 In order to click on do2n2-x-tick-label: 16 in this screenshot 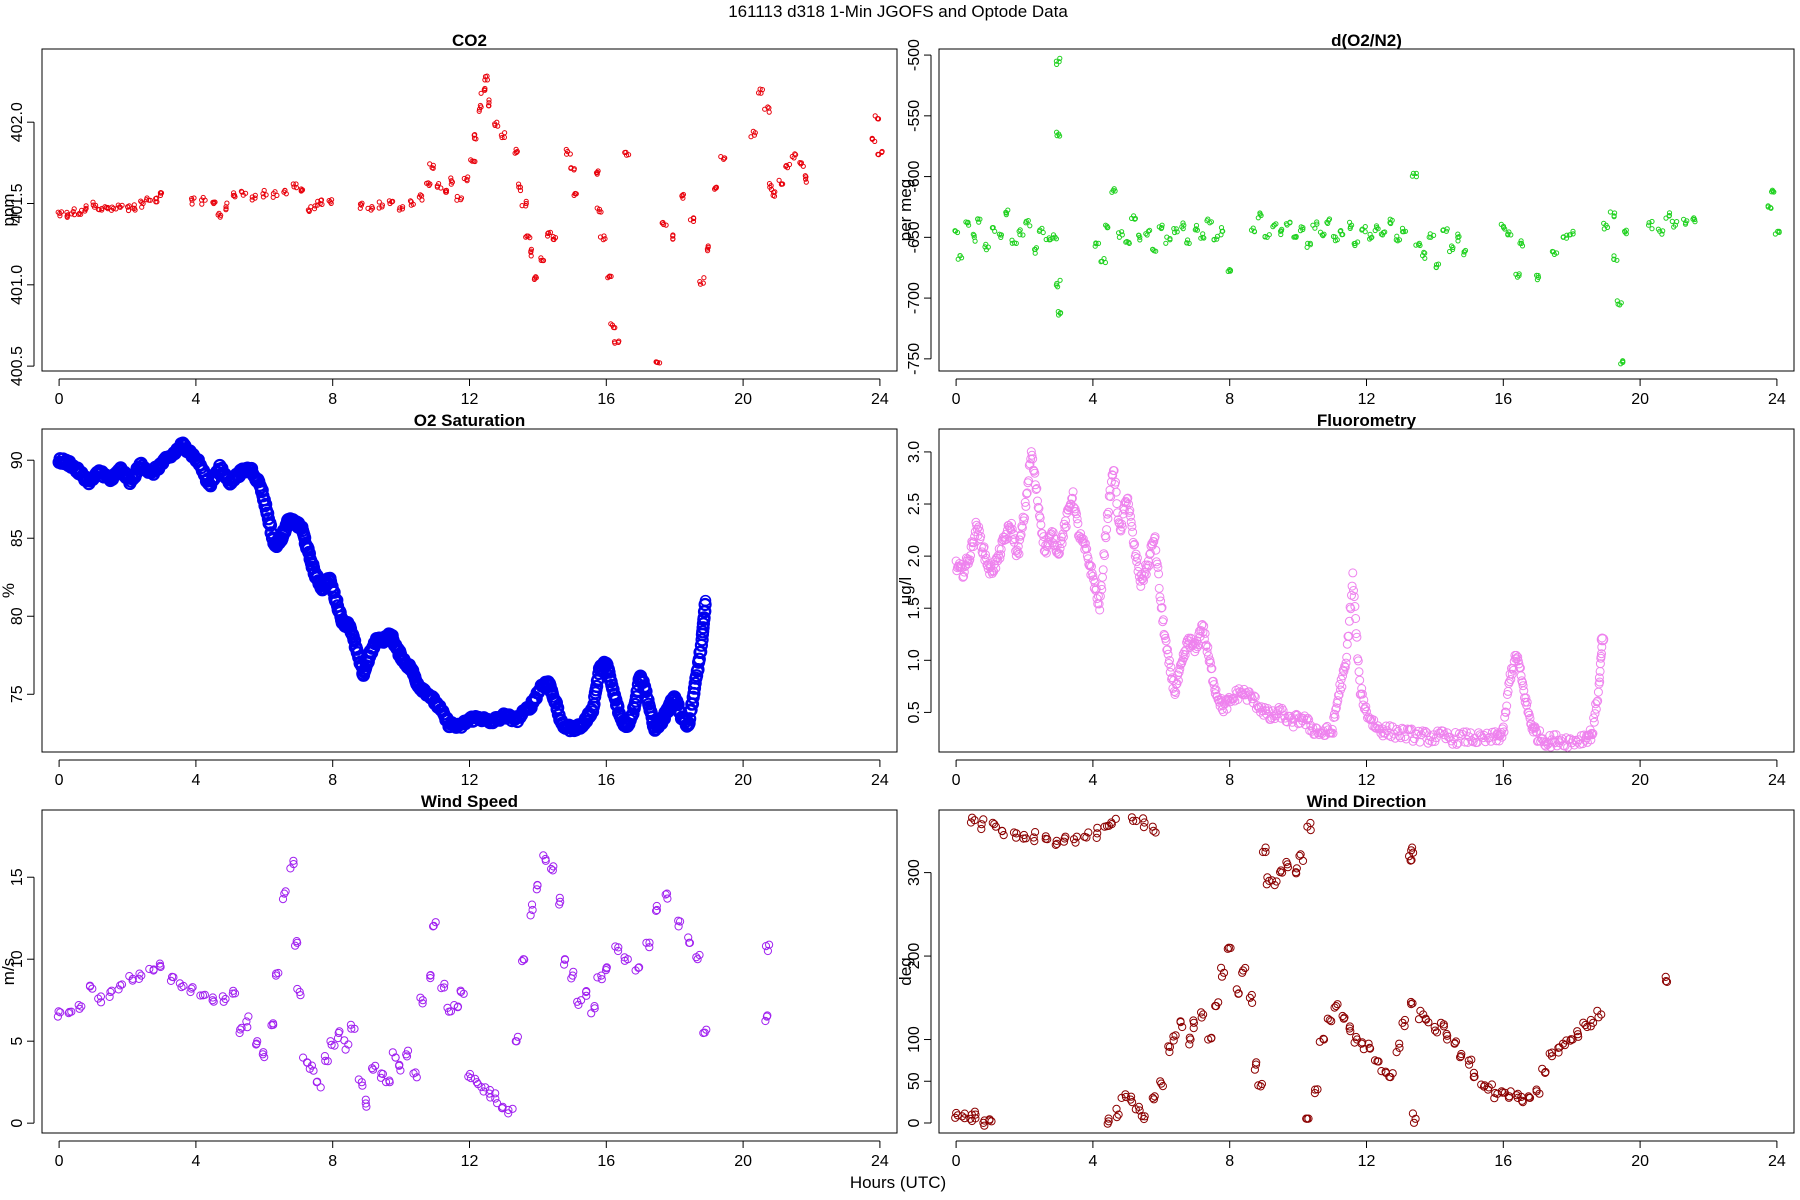, I will do `click(1503, 399)`.